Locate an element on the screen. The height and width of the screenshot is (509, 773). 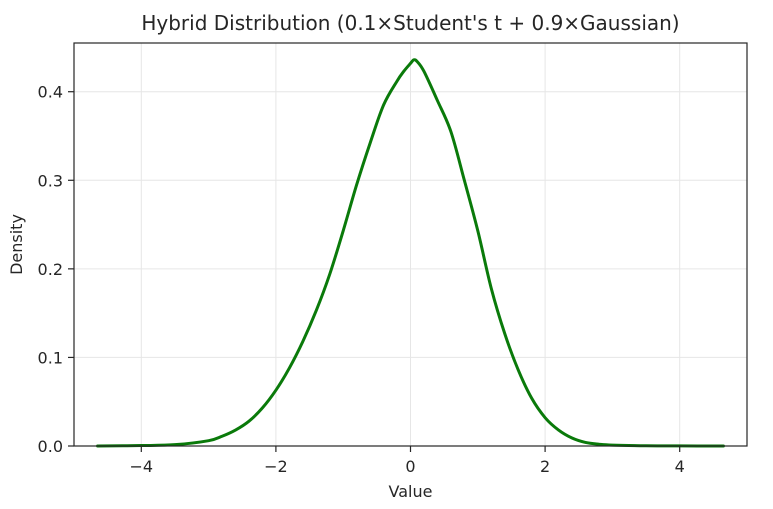
x-axis: −4 −2 0 2 4 is located at coordinates (407, 461).